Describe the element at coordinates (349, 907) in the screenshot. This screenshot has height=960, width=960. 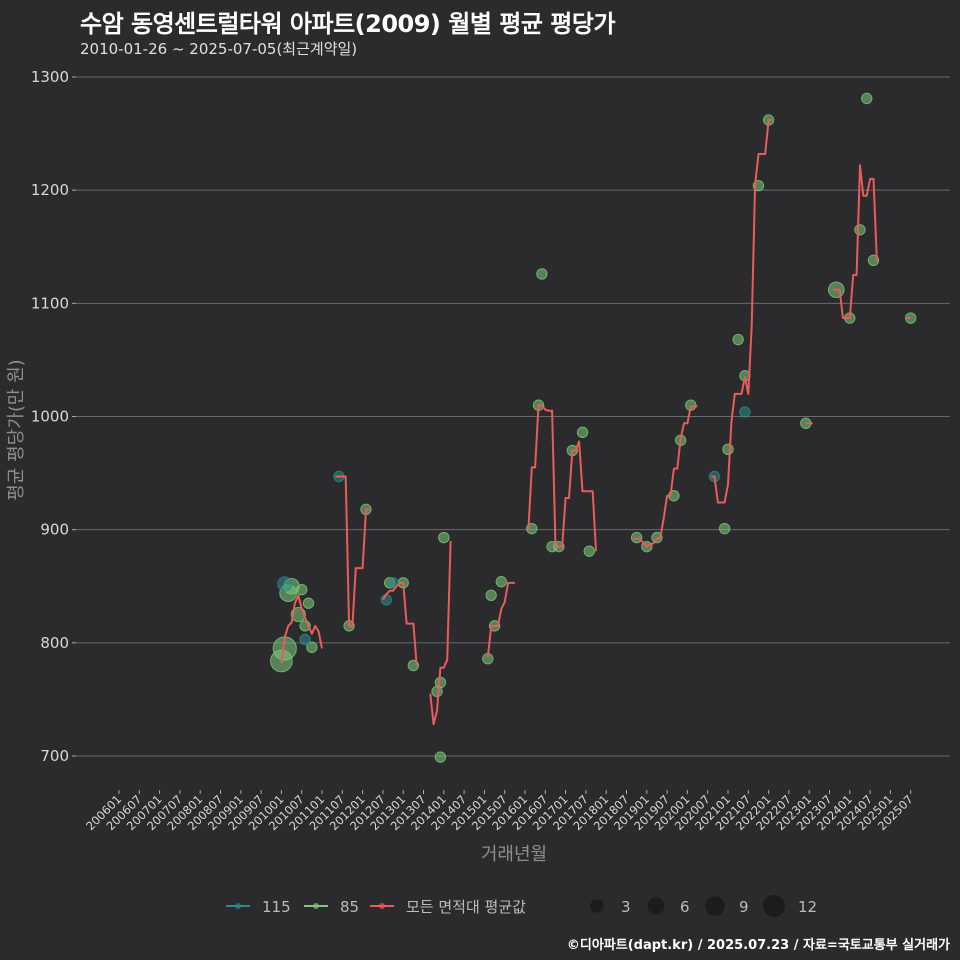
I see `svg-text: 85` at that location.